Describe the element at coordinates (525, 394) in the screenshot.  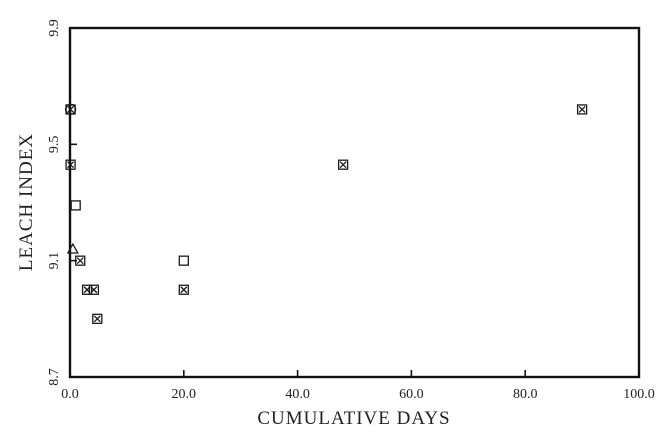
I see `x-tick-label: 80.0` at that location.